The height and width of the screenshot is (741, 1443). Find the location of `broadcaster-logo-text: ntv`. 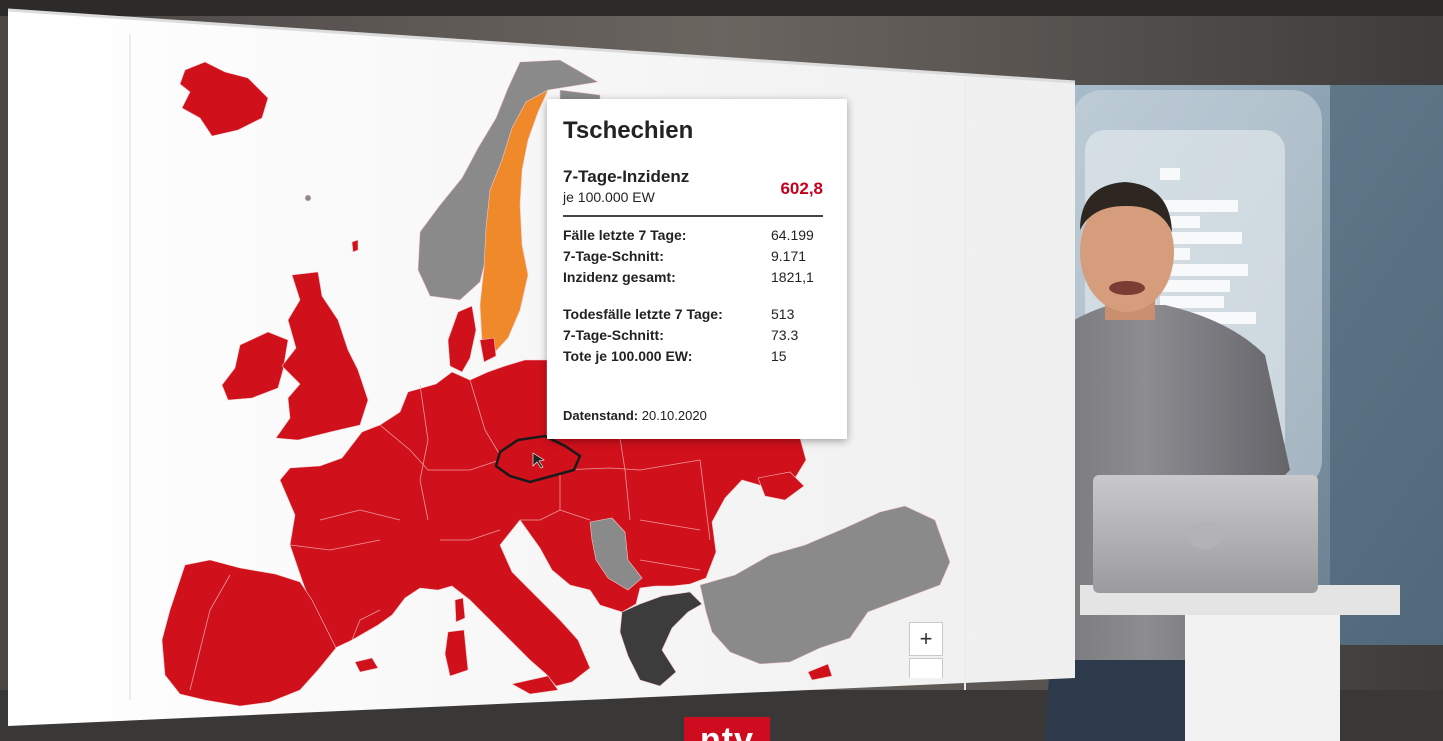

broadcaster-logo-text: ntv is located at coordinates (727, 731).